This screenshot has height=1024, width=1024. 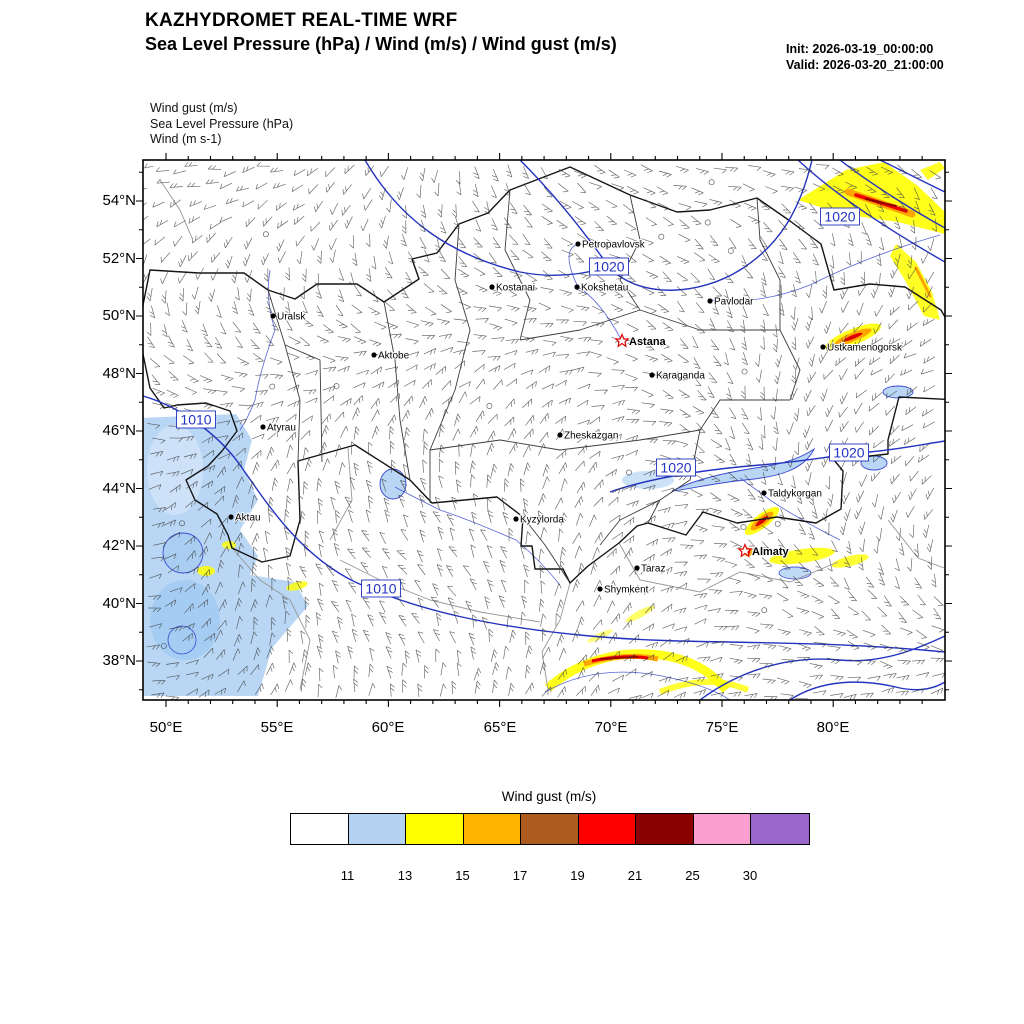 I want to click on city-label: Atyrau, so click(x=281, y=428).